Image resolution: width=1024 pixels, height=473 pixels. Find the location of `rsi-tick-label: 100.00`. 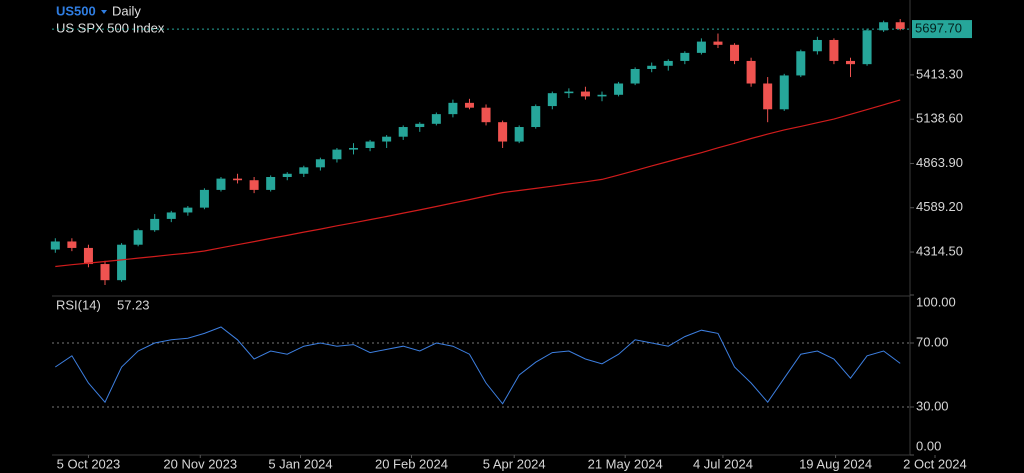

rsi-tick-label: 100.00 is located at coordinates (936, 301).